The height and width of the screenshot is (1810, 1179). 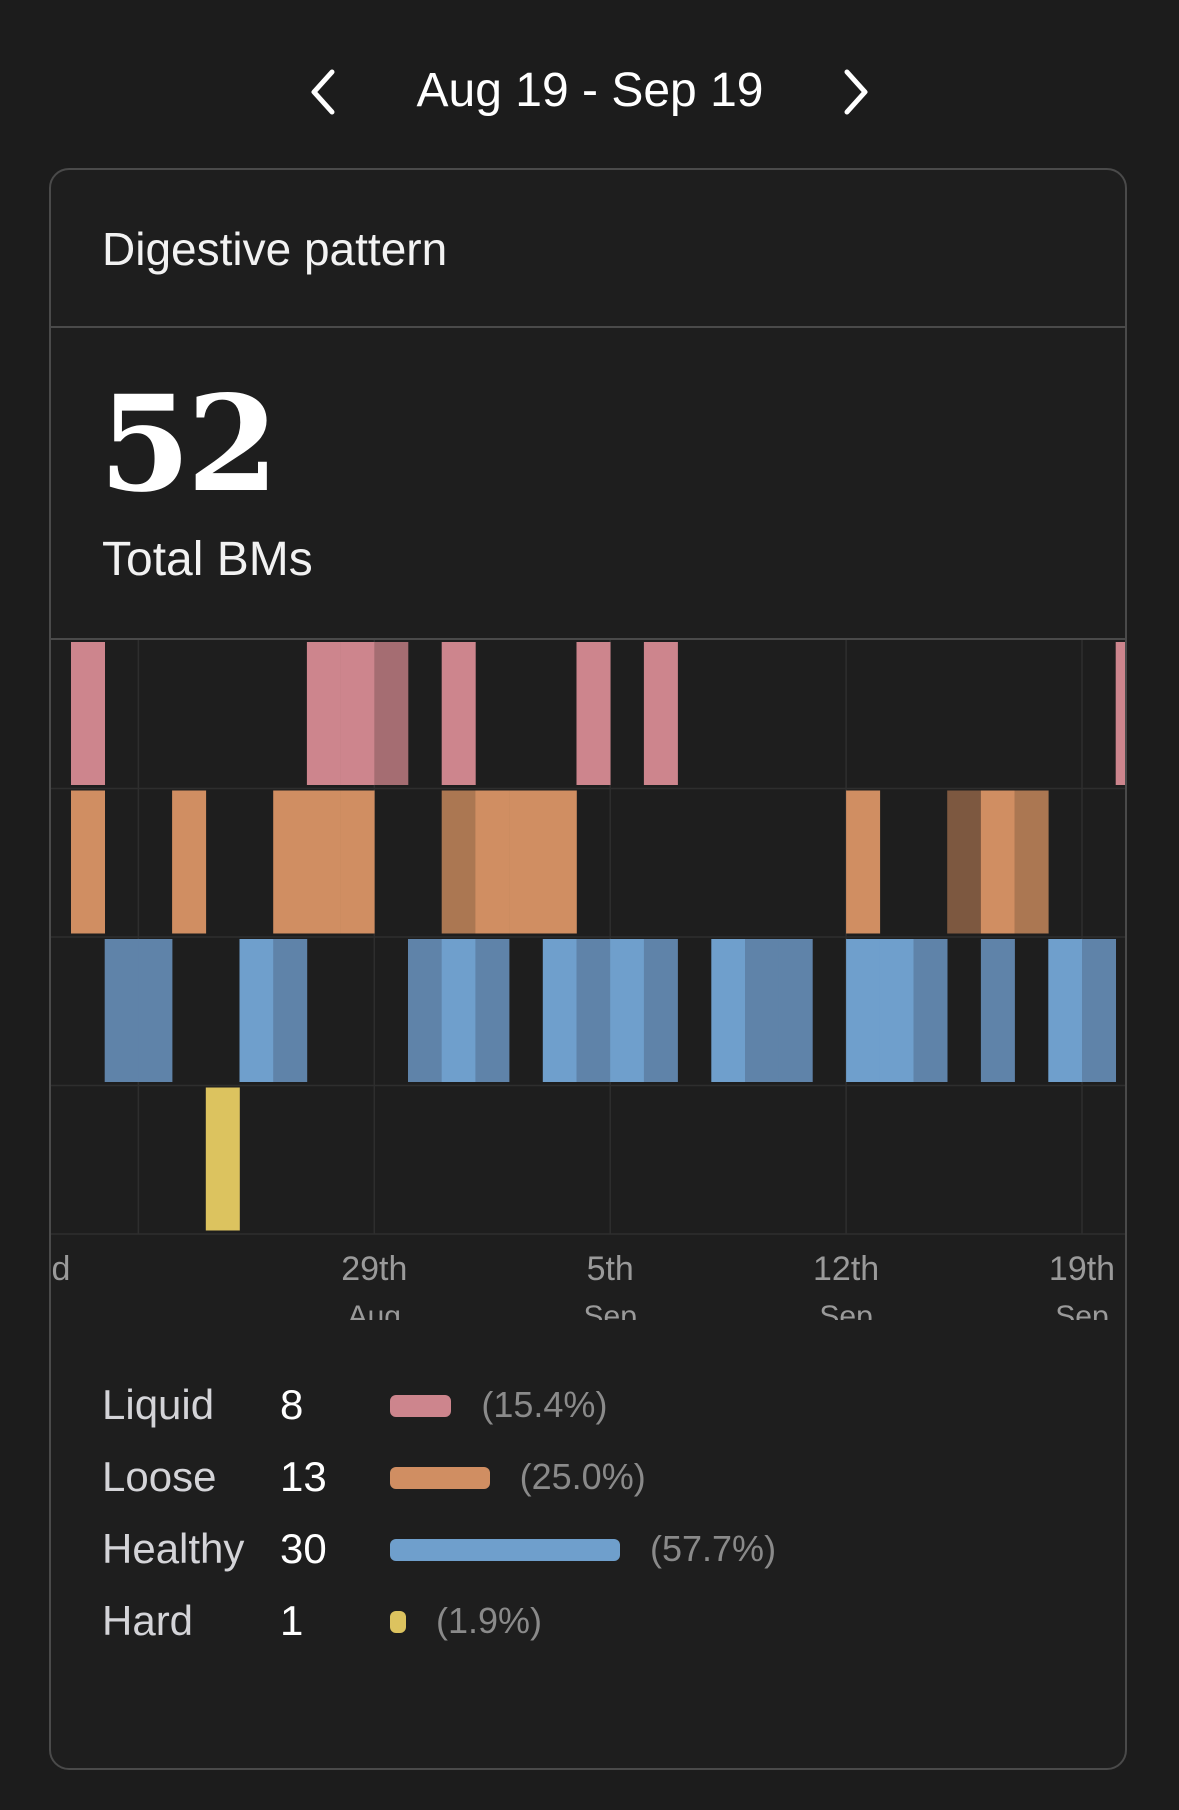 I want to click on date-range-label: Aug 19 - Sep 19, so click(x=590, y=90).